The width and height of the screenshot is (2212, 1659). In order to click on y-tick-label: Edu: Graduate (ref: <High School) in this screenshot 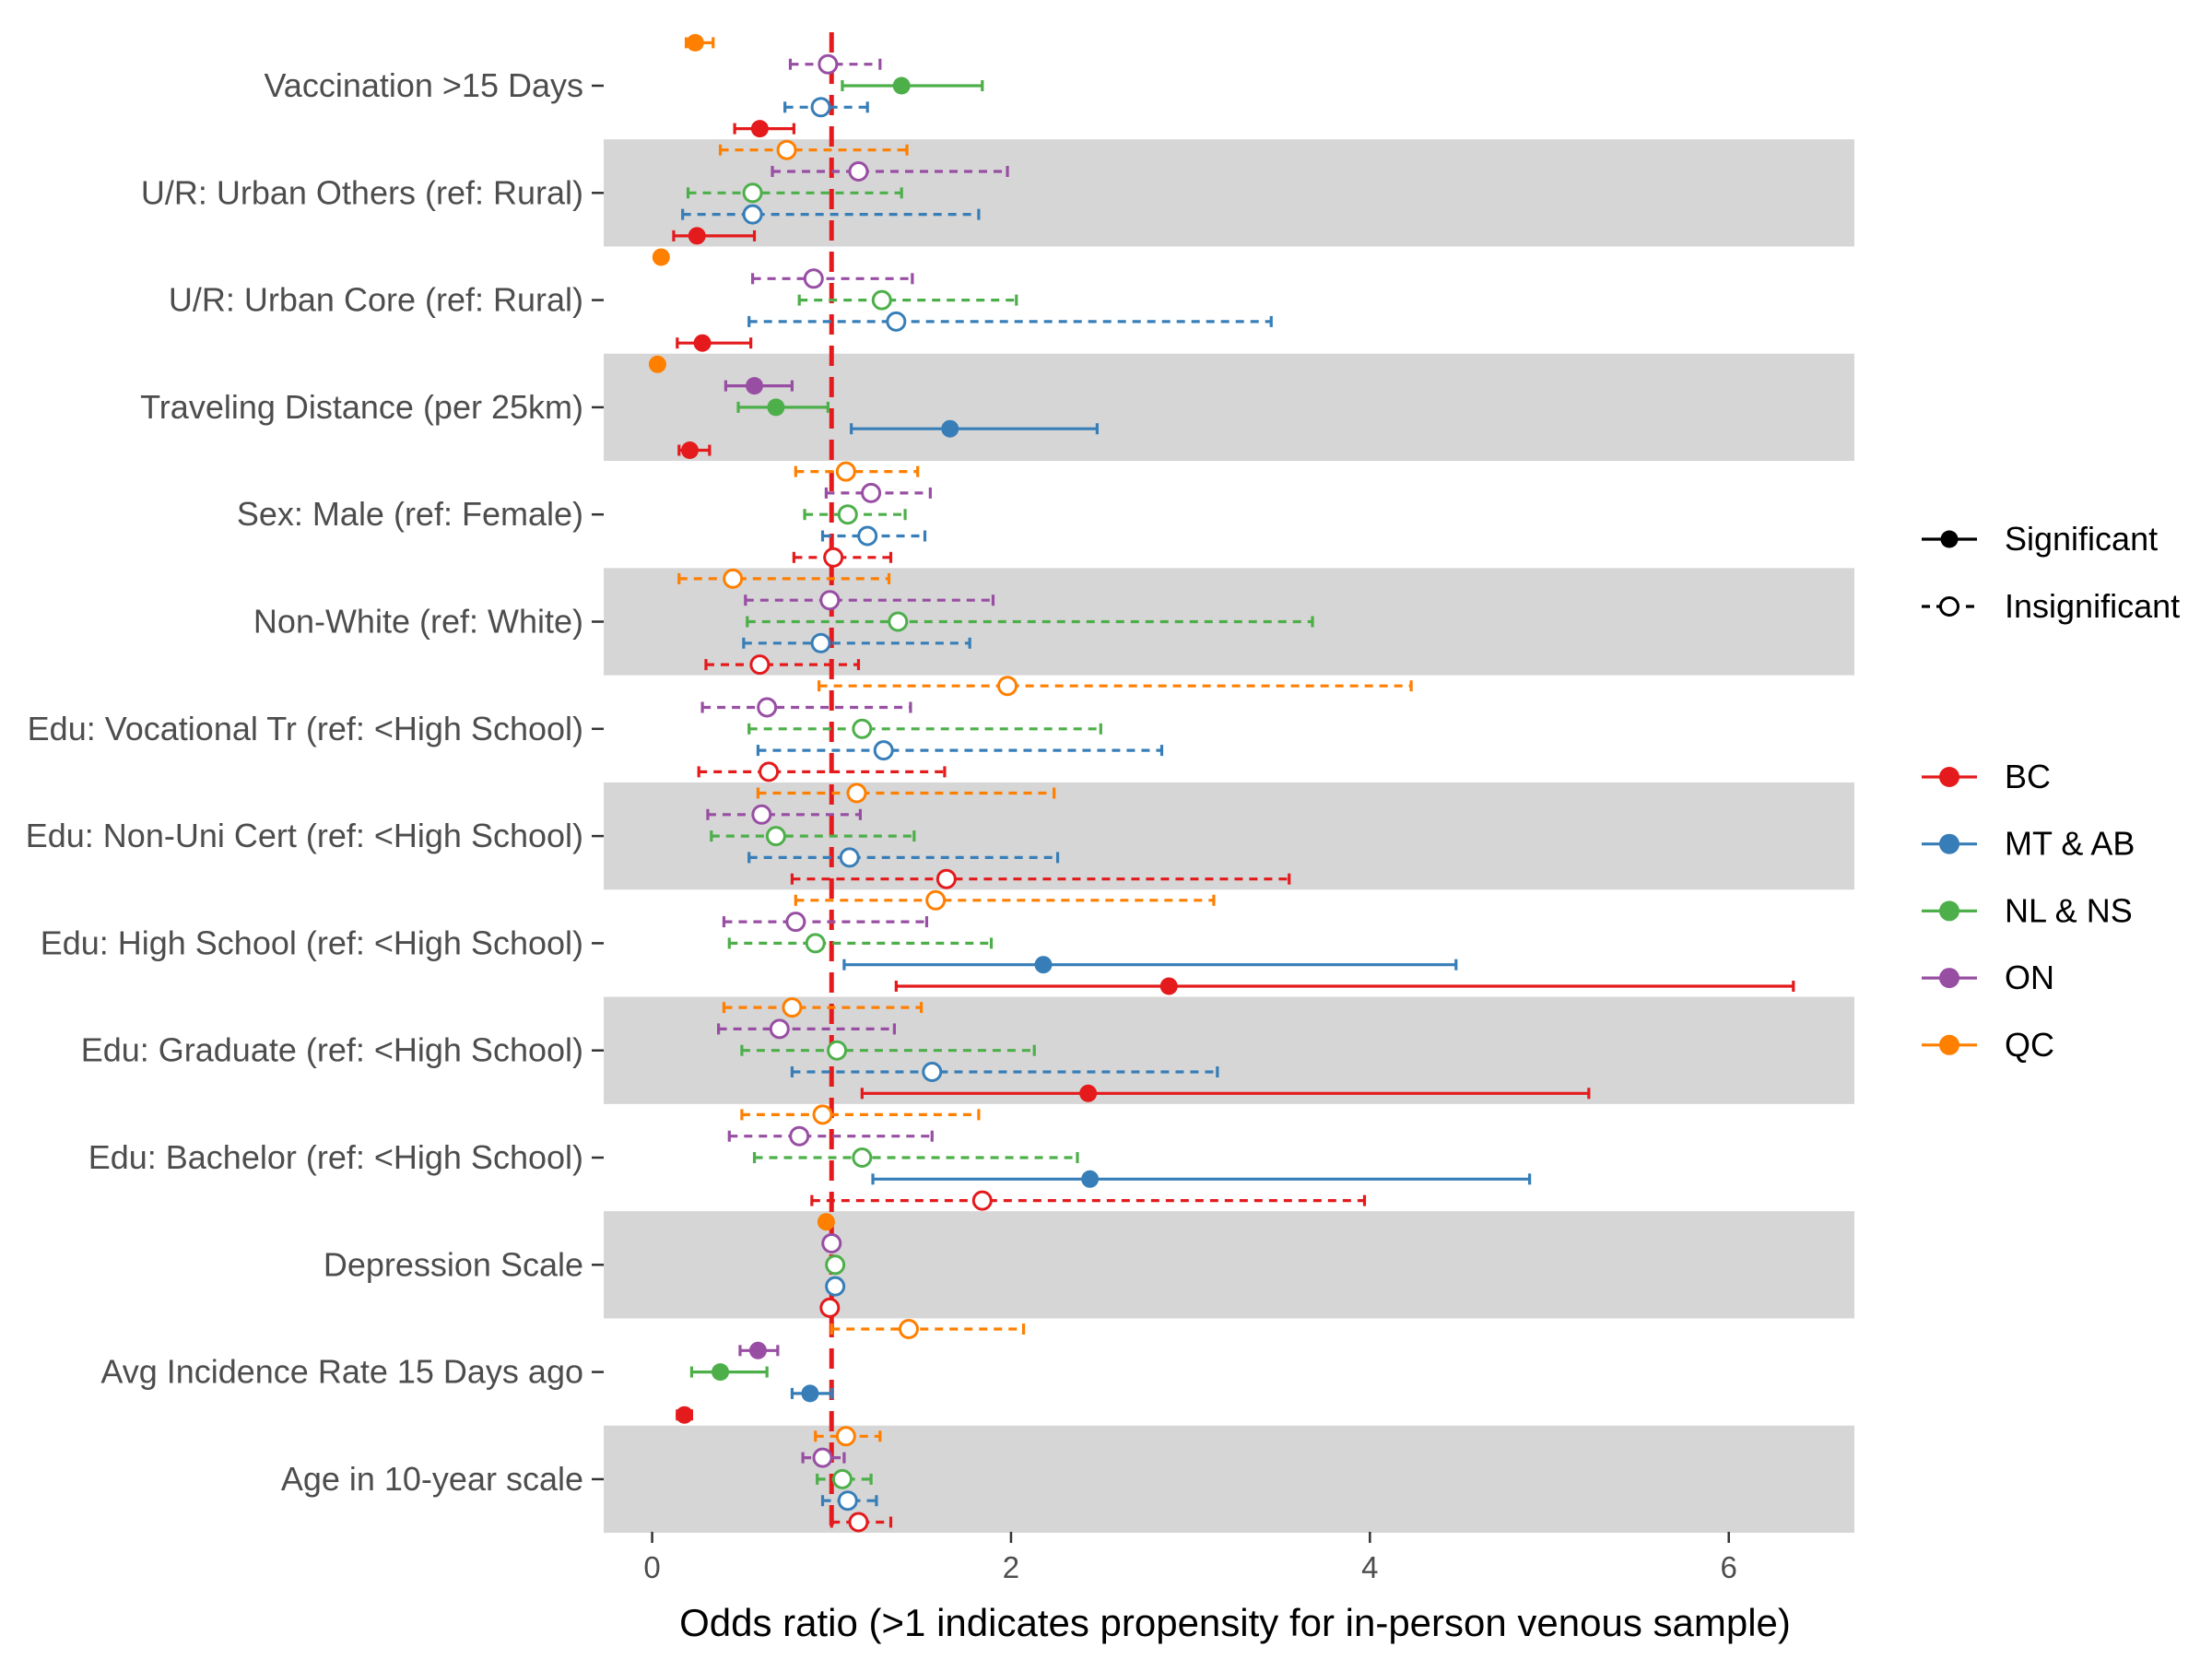, I will do `click(332, 1050)`.